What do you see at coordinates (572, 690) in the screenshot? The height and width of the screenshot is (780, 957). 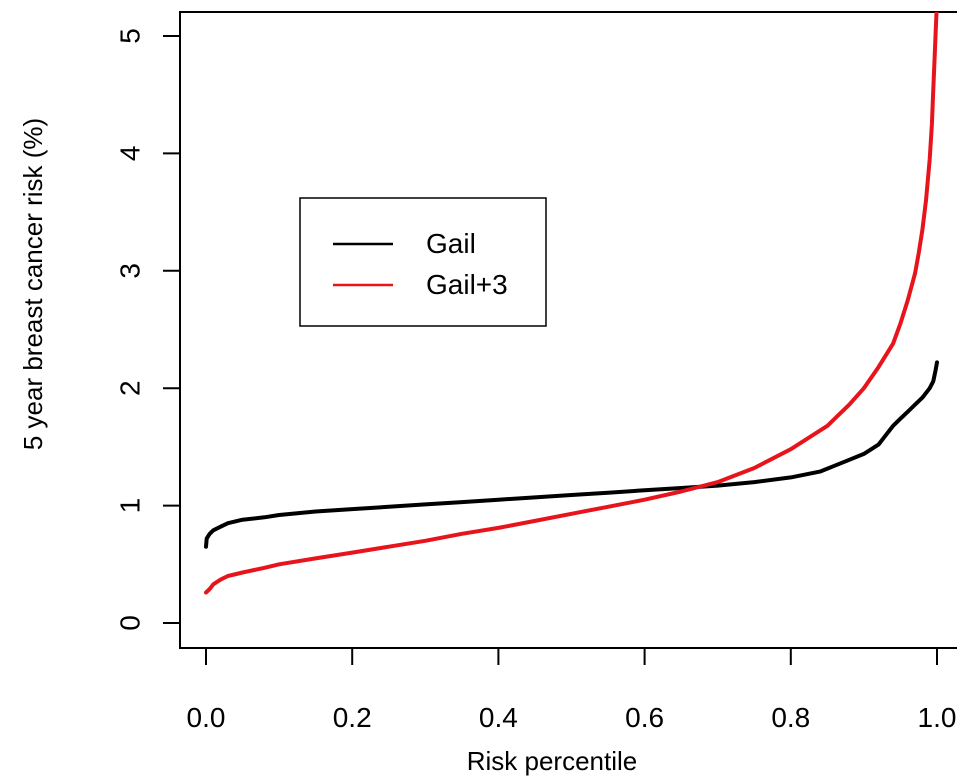 I see `x-axis: 0.0 0.2 0.4 0.6 0.8 1.0` at bounding box center [572, 690].